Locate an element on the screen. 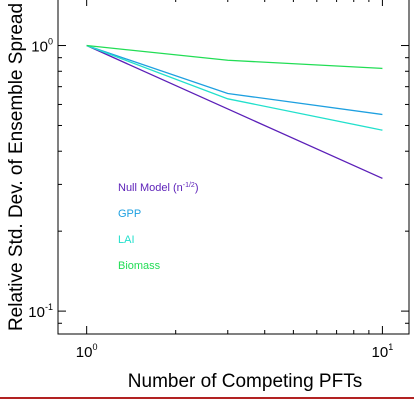 Image resolution: width=414 pixels, height=400 pixels. legend-entry-null-model: Null Model (n-1/2) is located at coordinates (158, 188).